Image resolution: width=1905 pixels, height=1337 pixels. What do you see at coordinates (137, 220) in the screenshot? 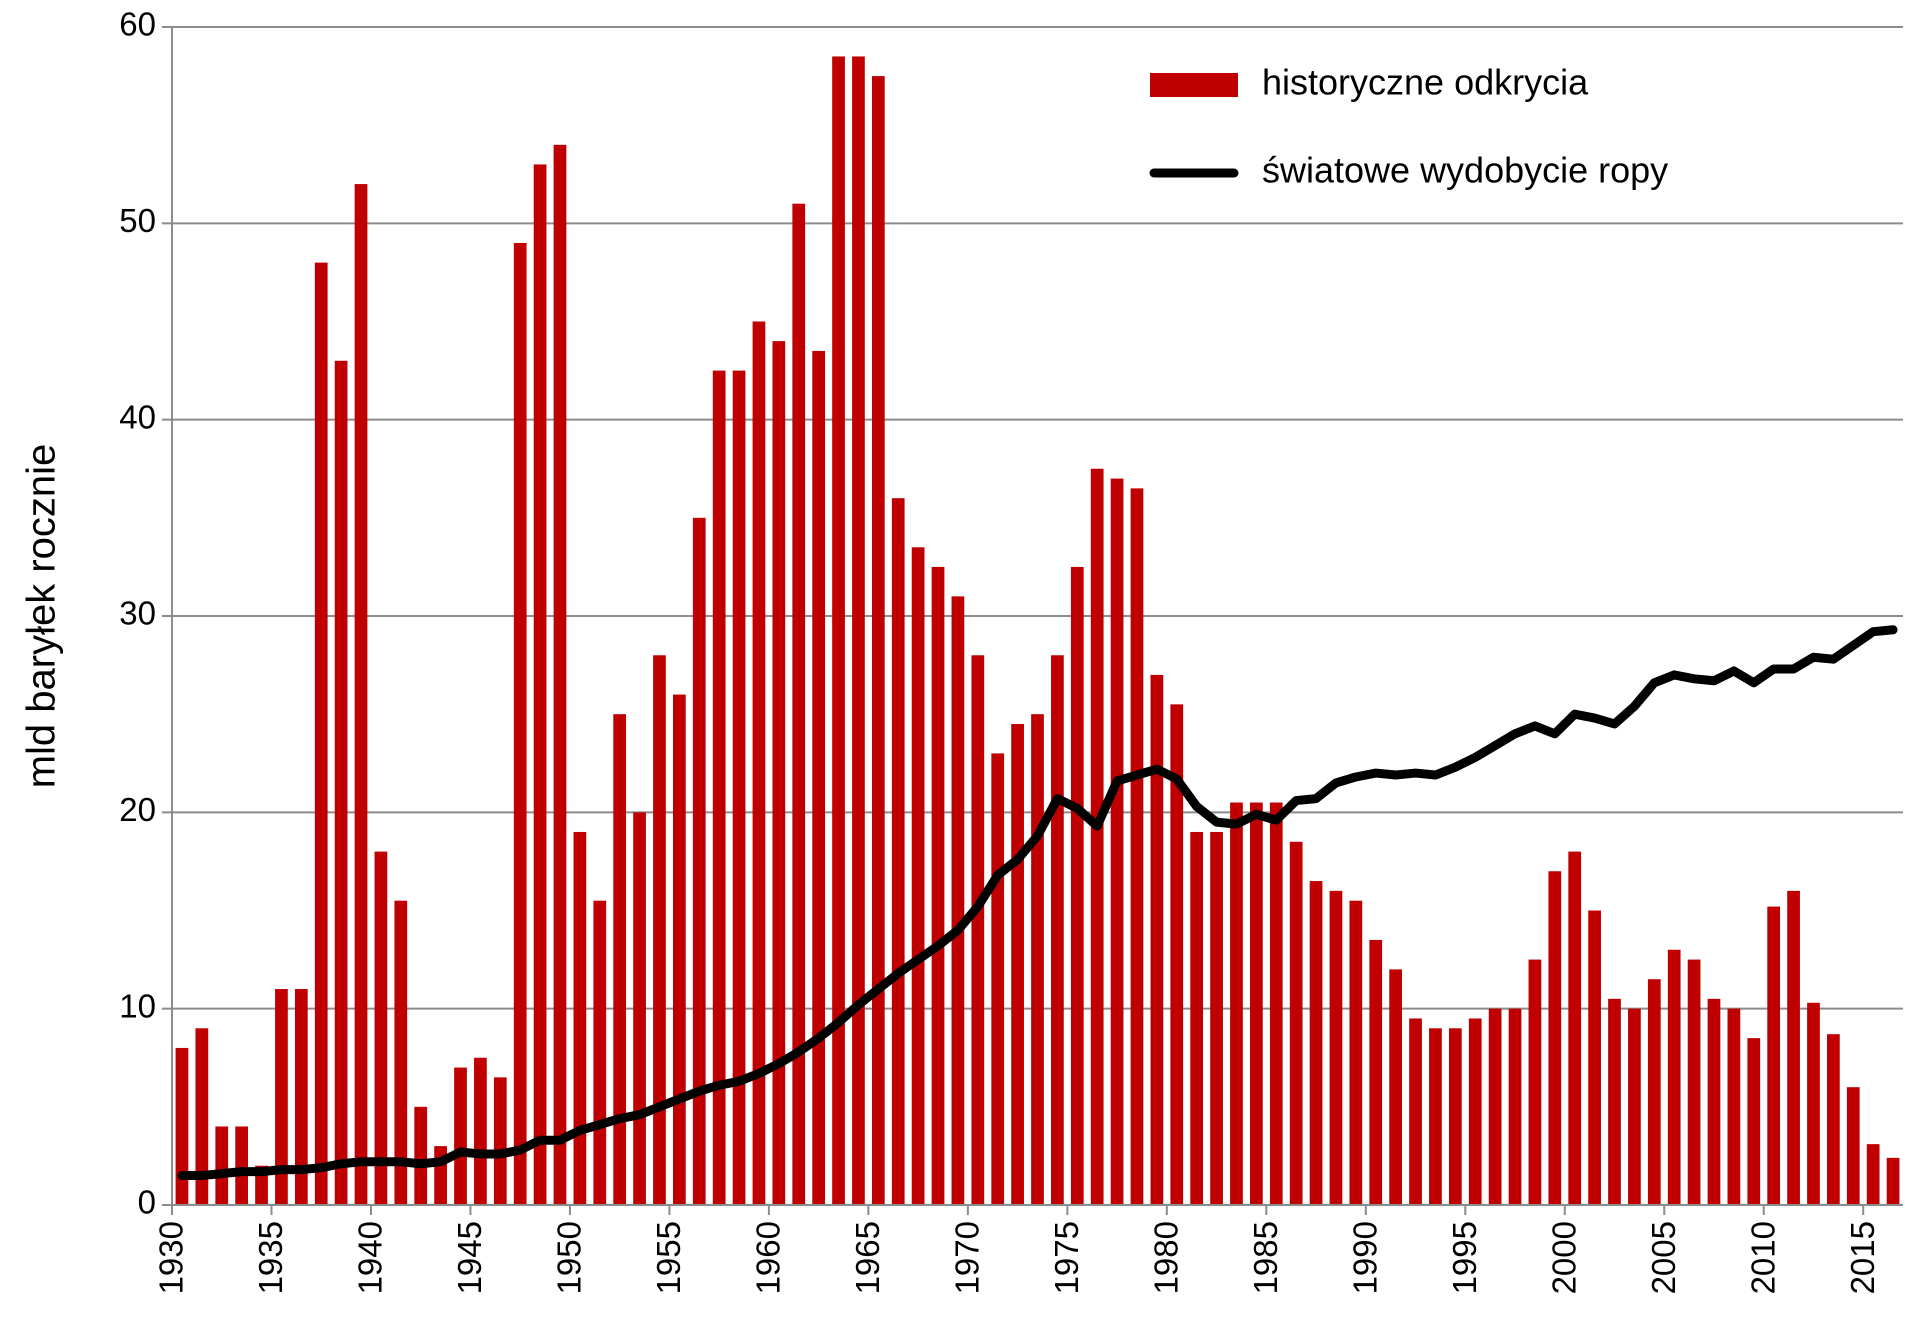
I see `y-tick-label: 50` at bounding box center [137, 220].